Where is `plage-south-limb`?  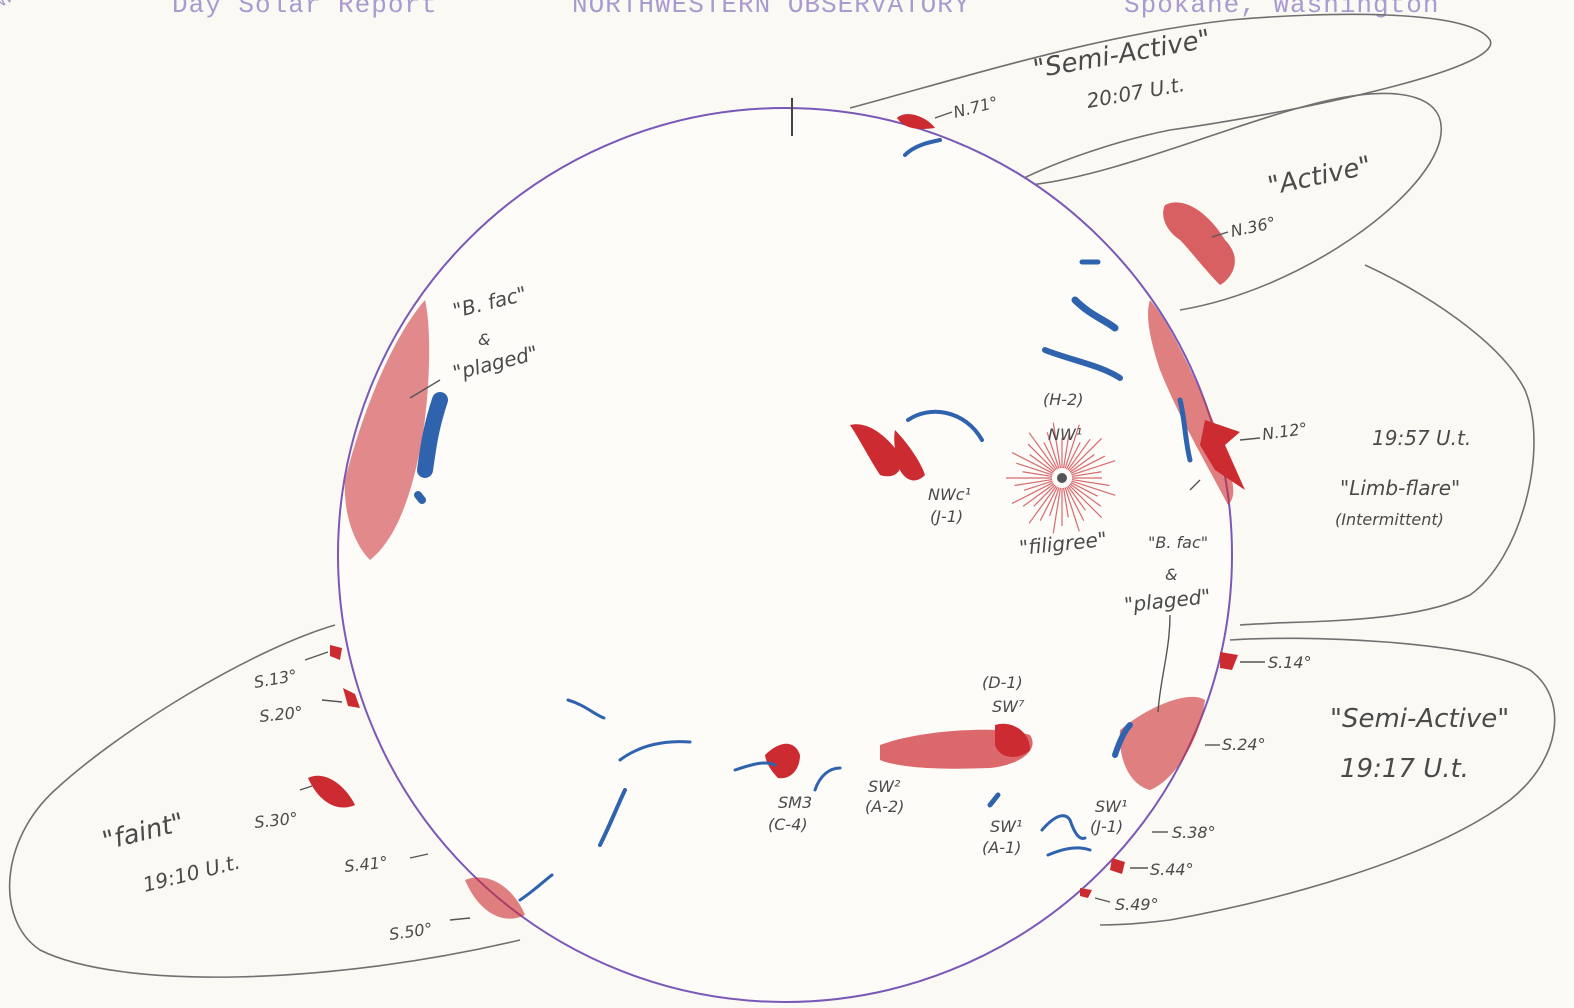
plage-south-limb is located at coordinates (495, 898).